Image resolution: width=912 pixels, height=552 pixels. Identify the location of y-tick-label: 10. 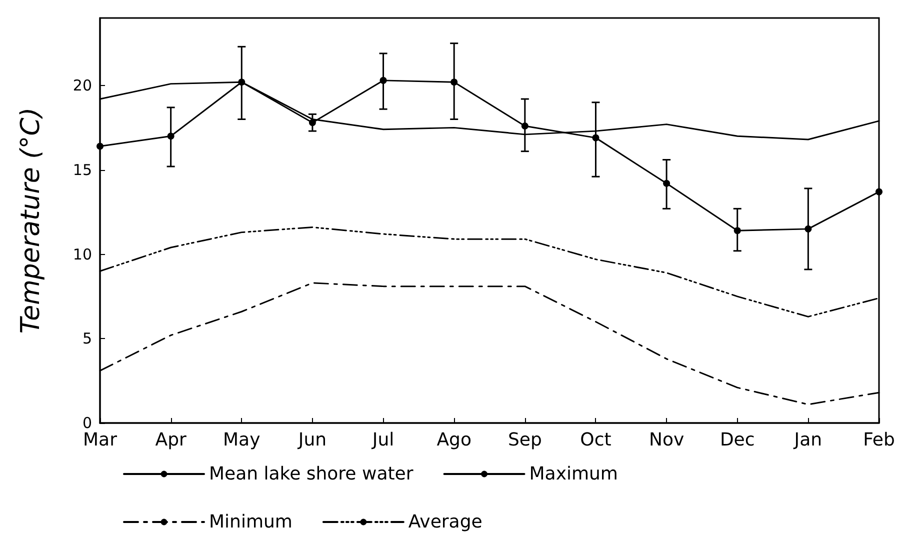
(82, 254).